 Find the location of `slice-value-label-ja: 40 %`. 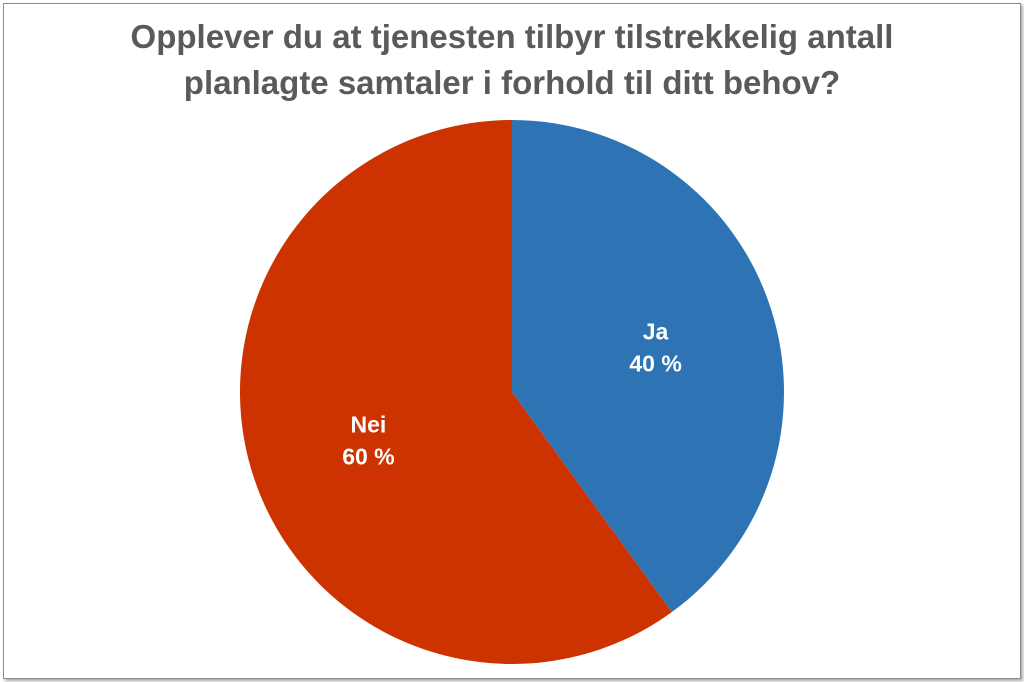

slice-value-label-ja: 40 % is located at coordinates (655, 363).